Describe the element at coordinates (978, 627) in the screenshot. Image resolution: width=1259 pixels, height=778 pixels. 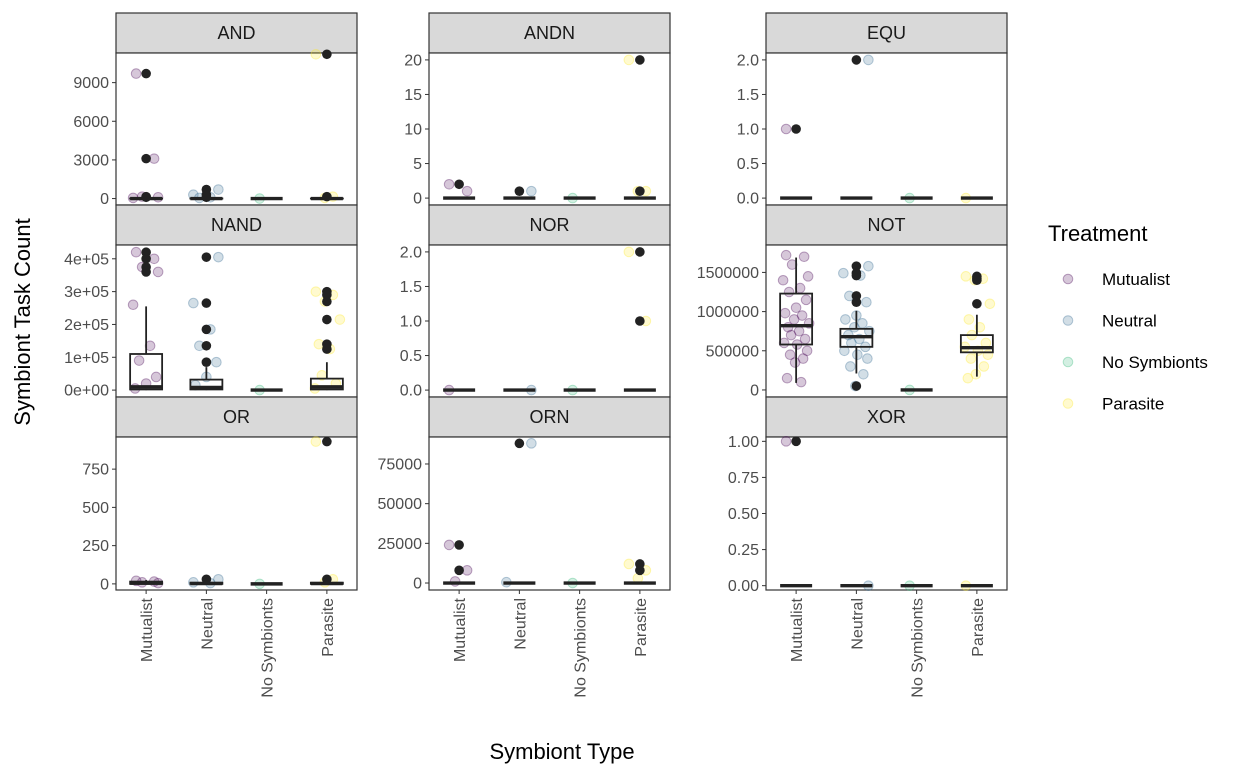
I see `x-tick-label-parasite: Parasite` at that location.